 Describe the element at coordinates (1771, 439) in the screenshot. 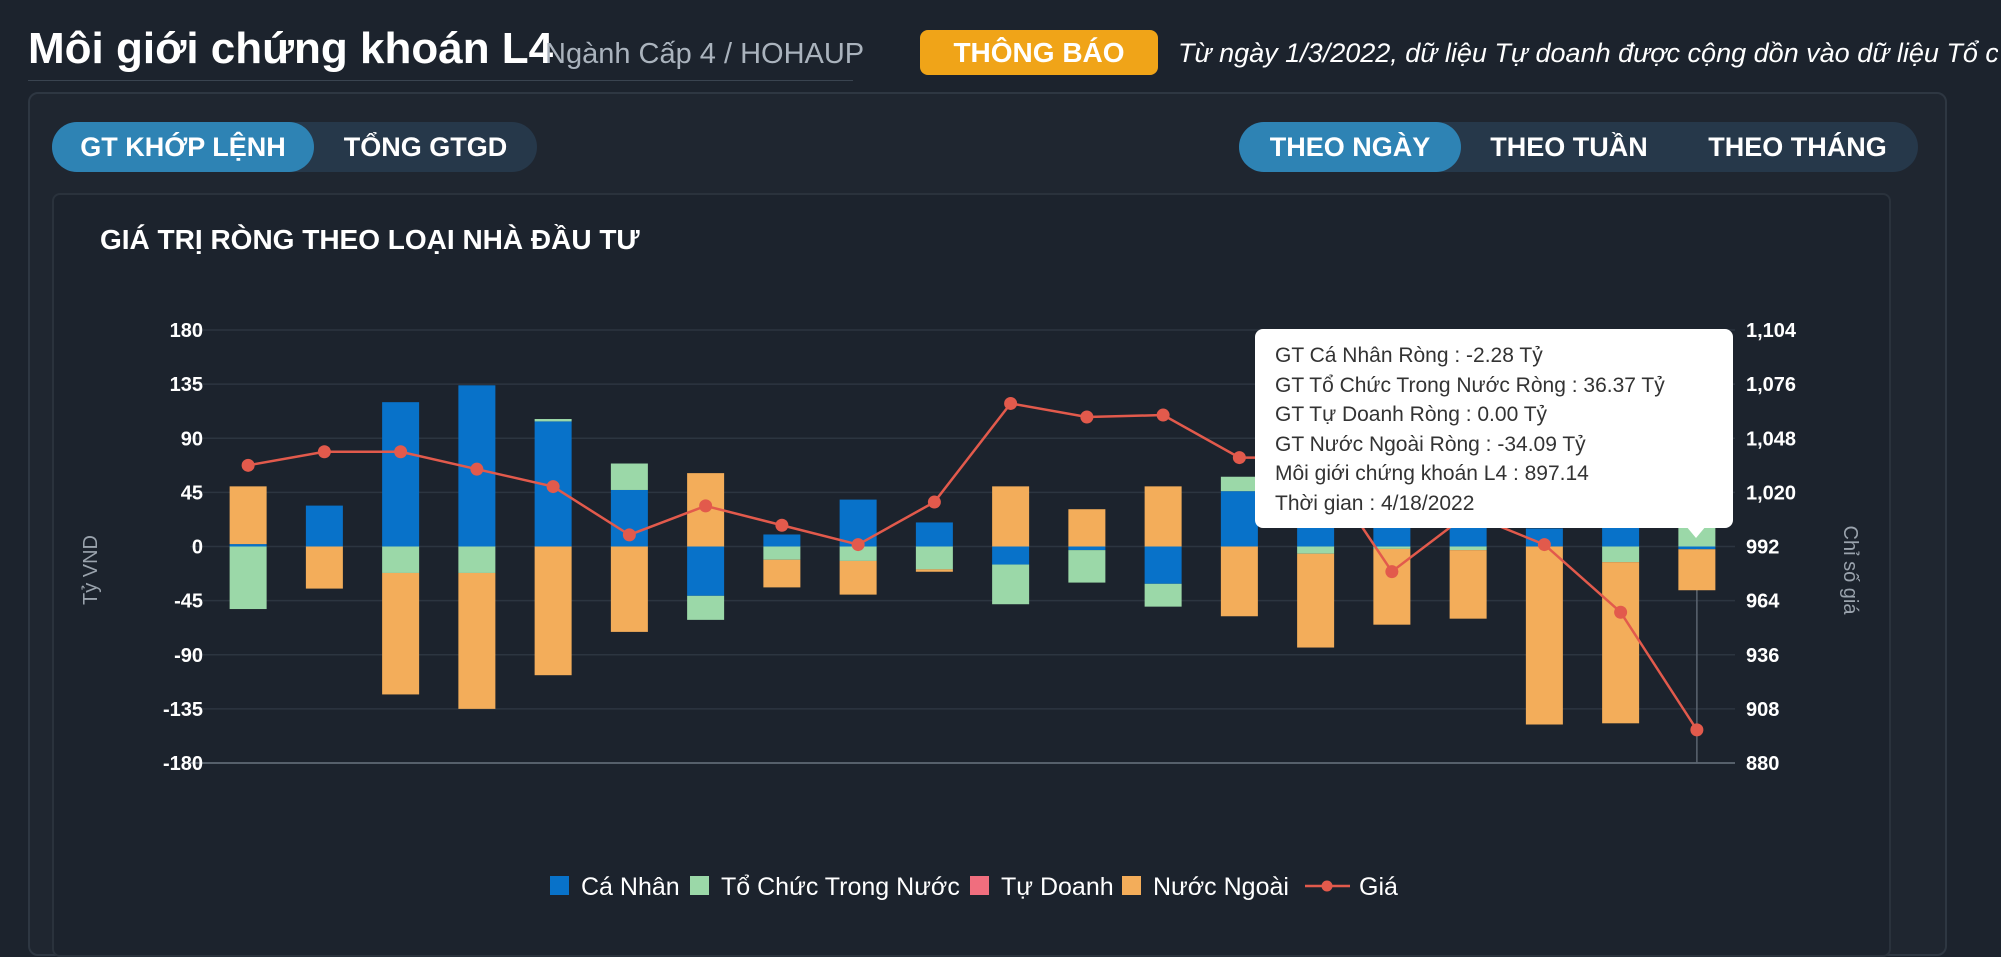

I see `y2-tick-label: 1,048` at that location.